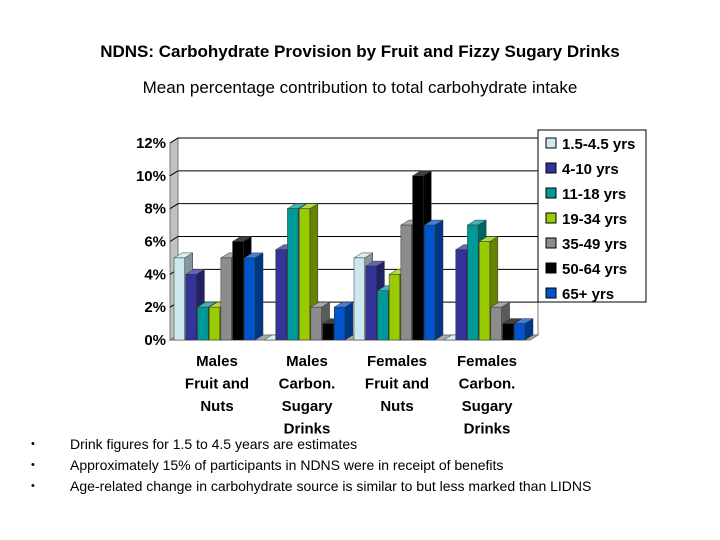  What do you see at coordinates (155, 209) in the screenshot?
I see `y-tick-label: 8%` at bounding box center [155, 209].